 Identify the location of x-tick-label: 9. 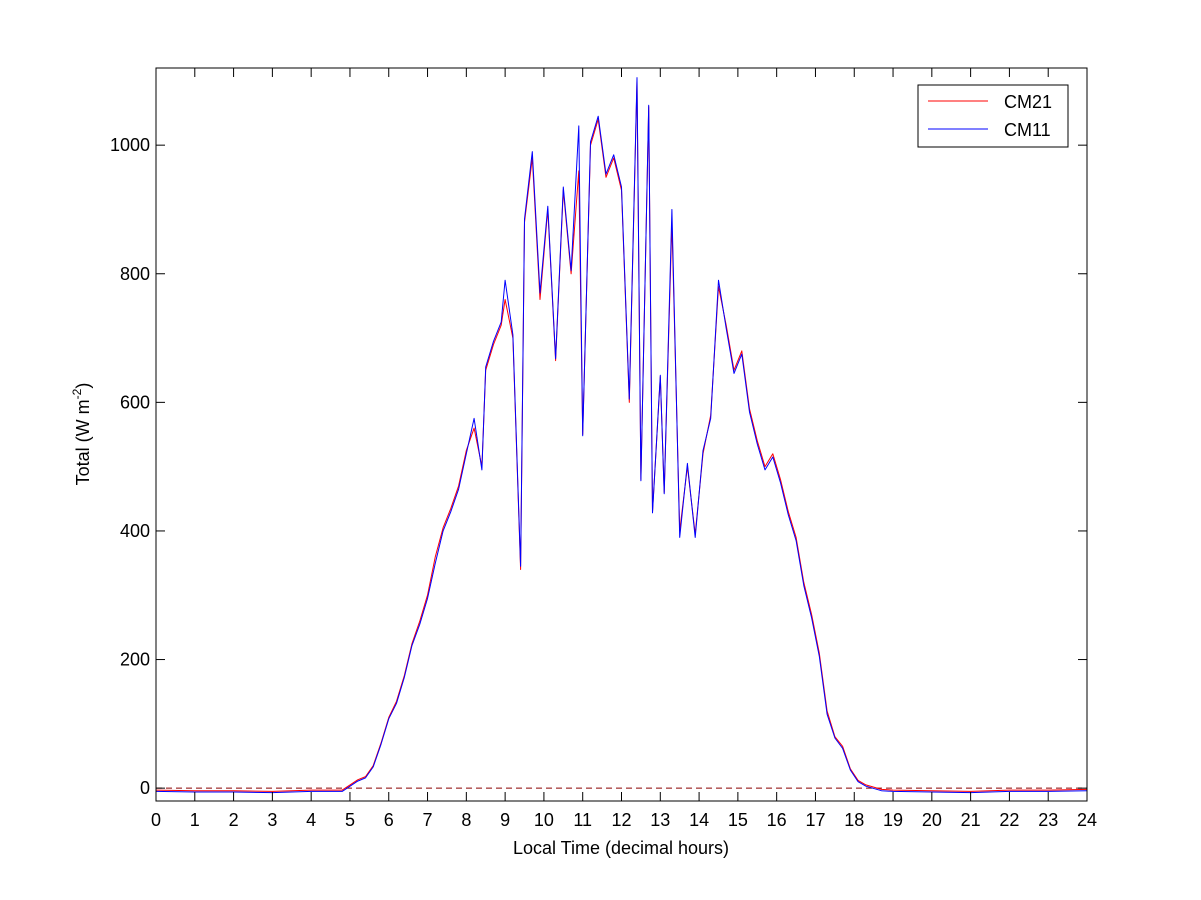
(505, 820).